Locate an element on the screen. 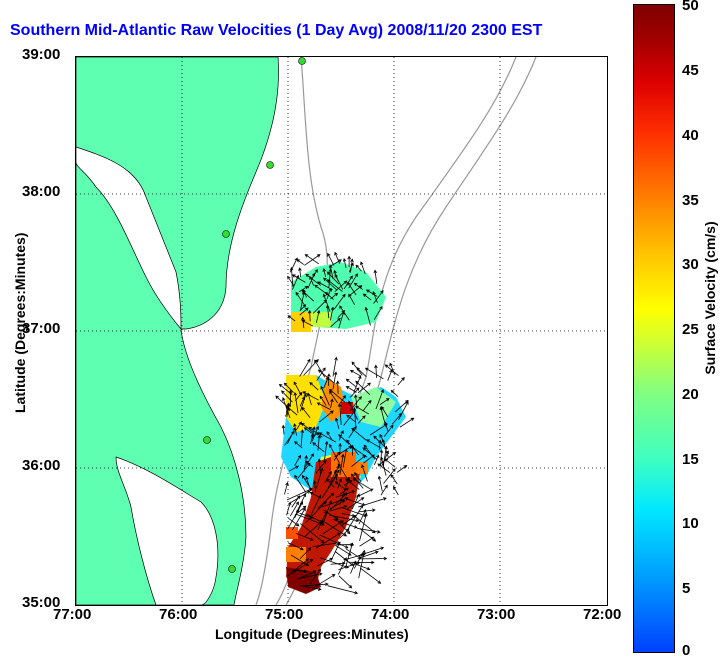 This screenshot has width=724, height=659. colorbar-tick: 25 is located at coordinates (690, 329).